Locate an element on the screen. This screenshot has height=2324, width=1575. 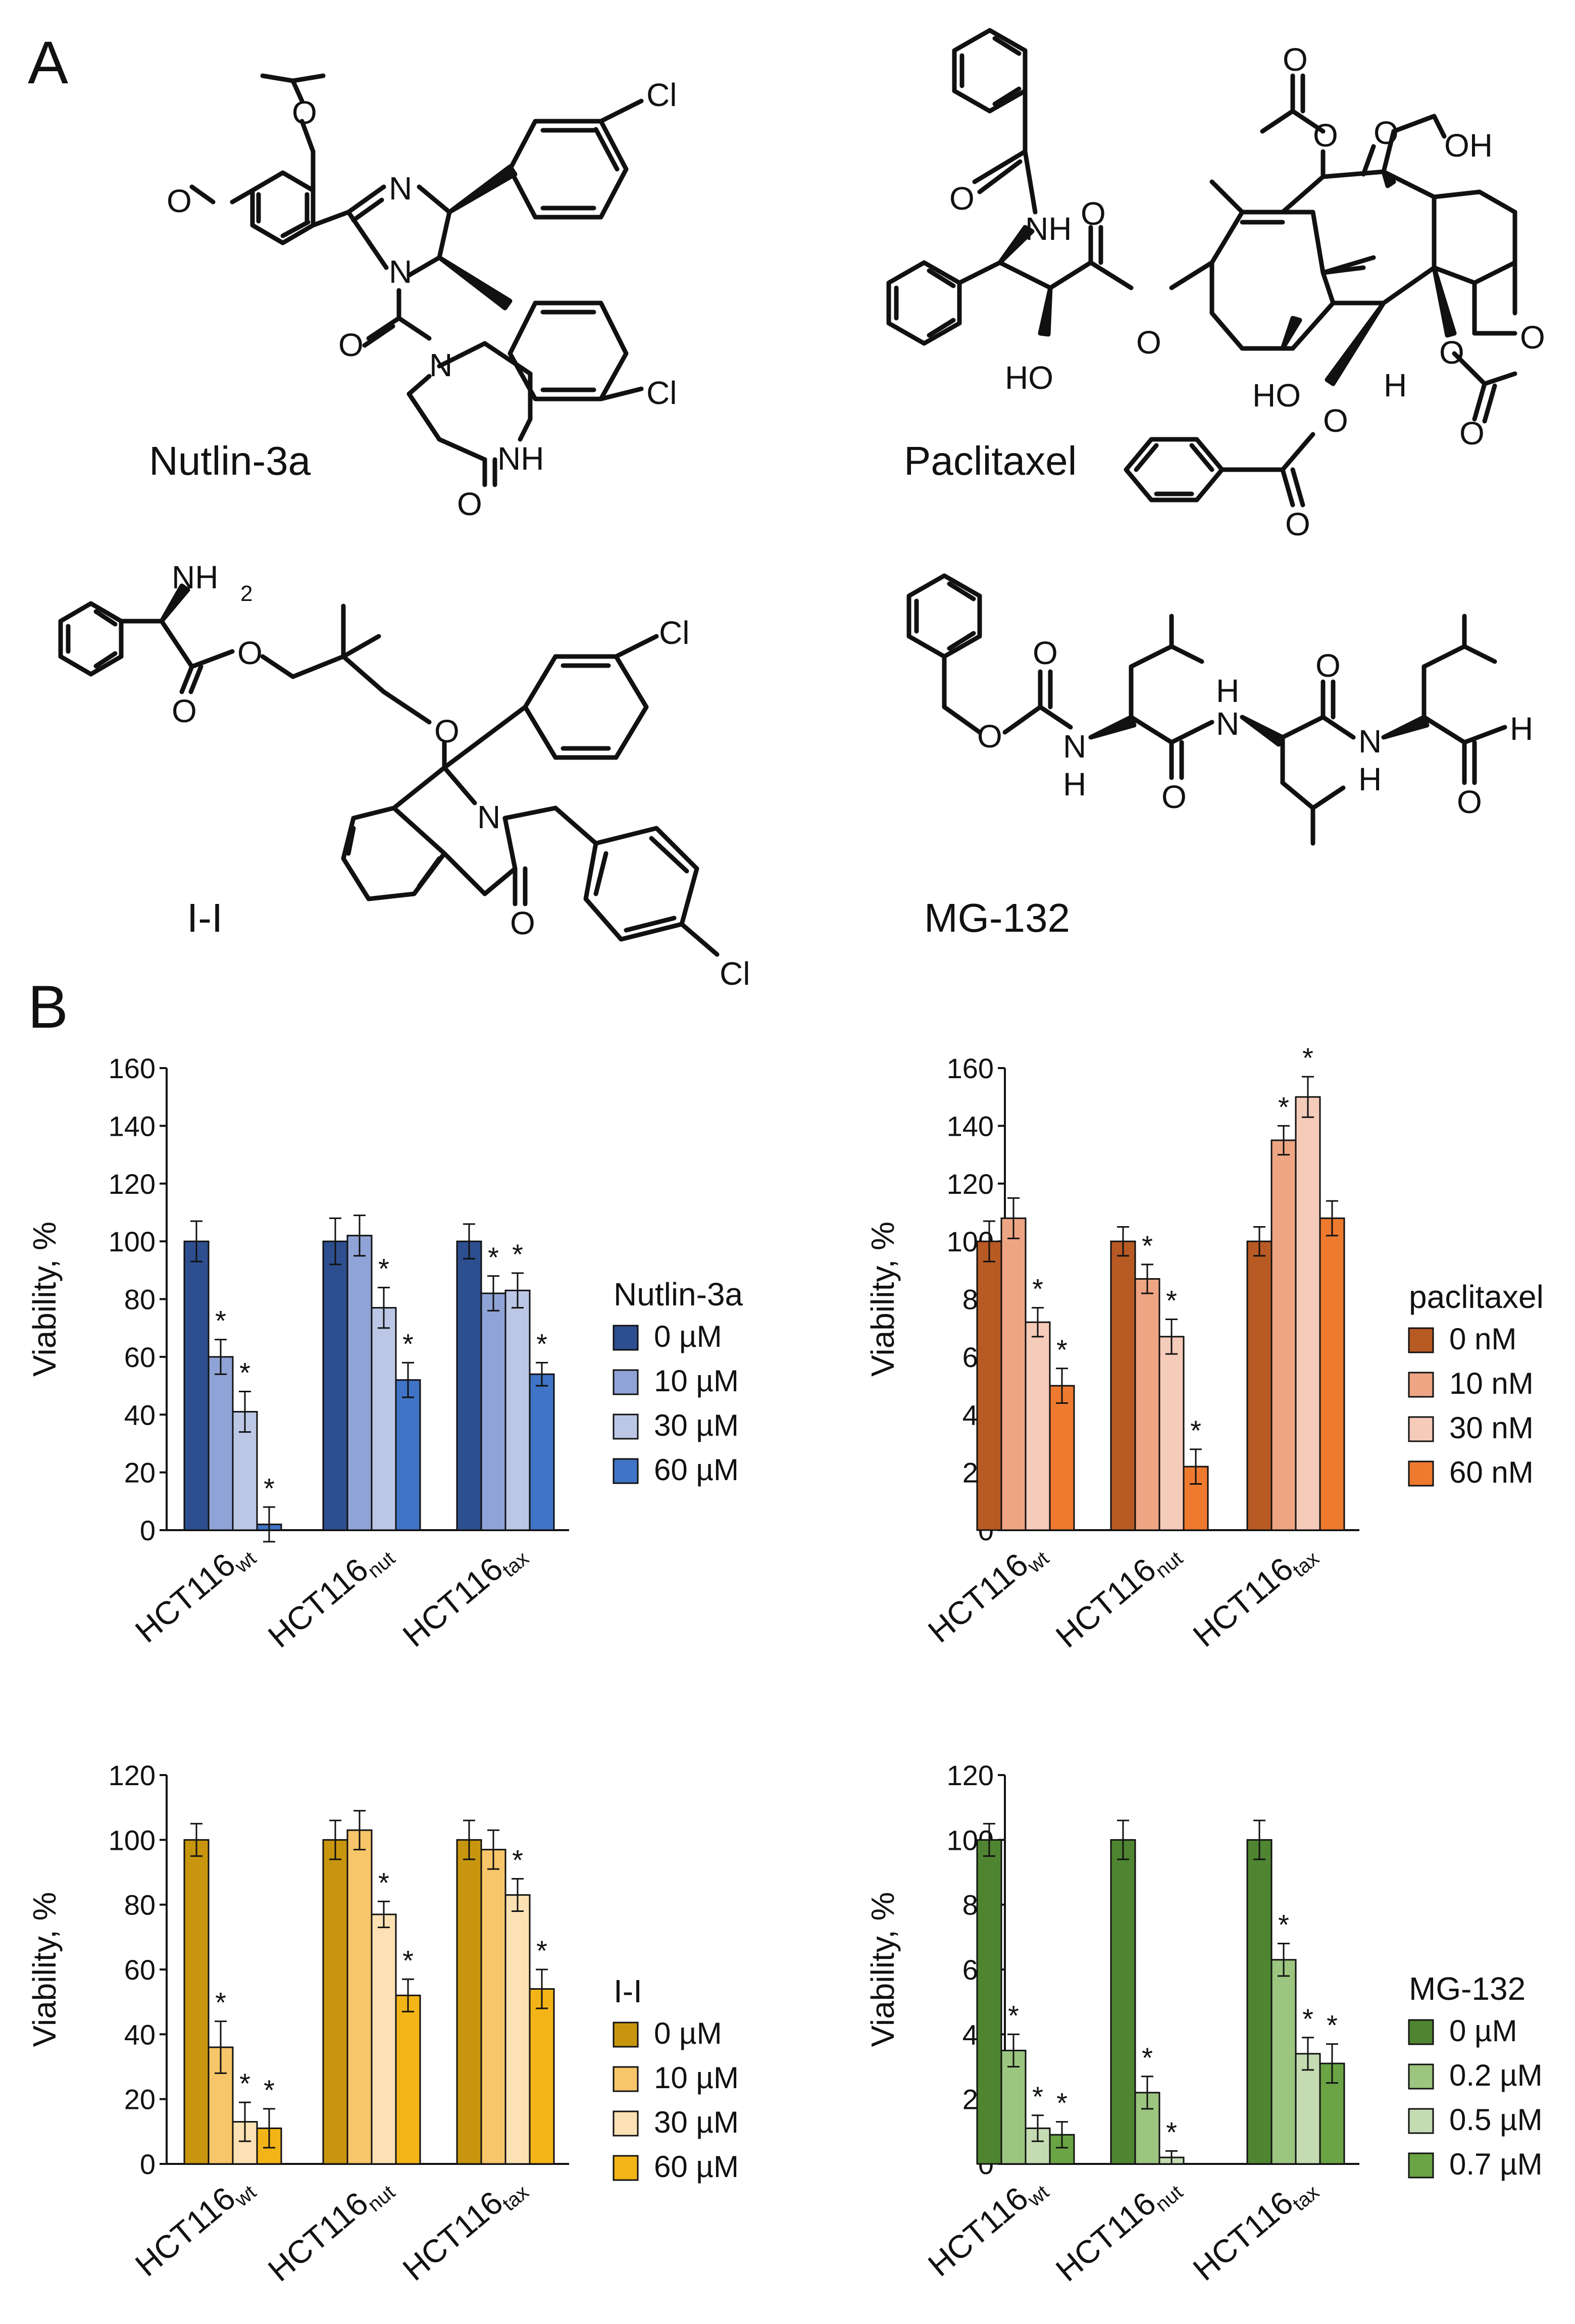
legend-title: MG-132 is located at coordinates (1467, 1989).